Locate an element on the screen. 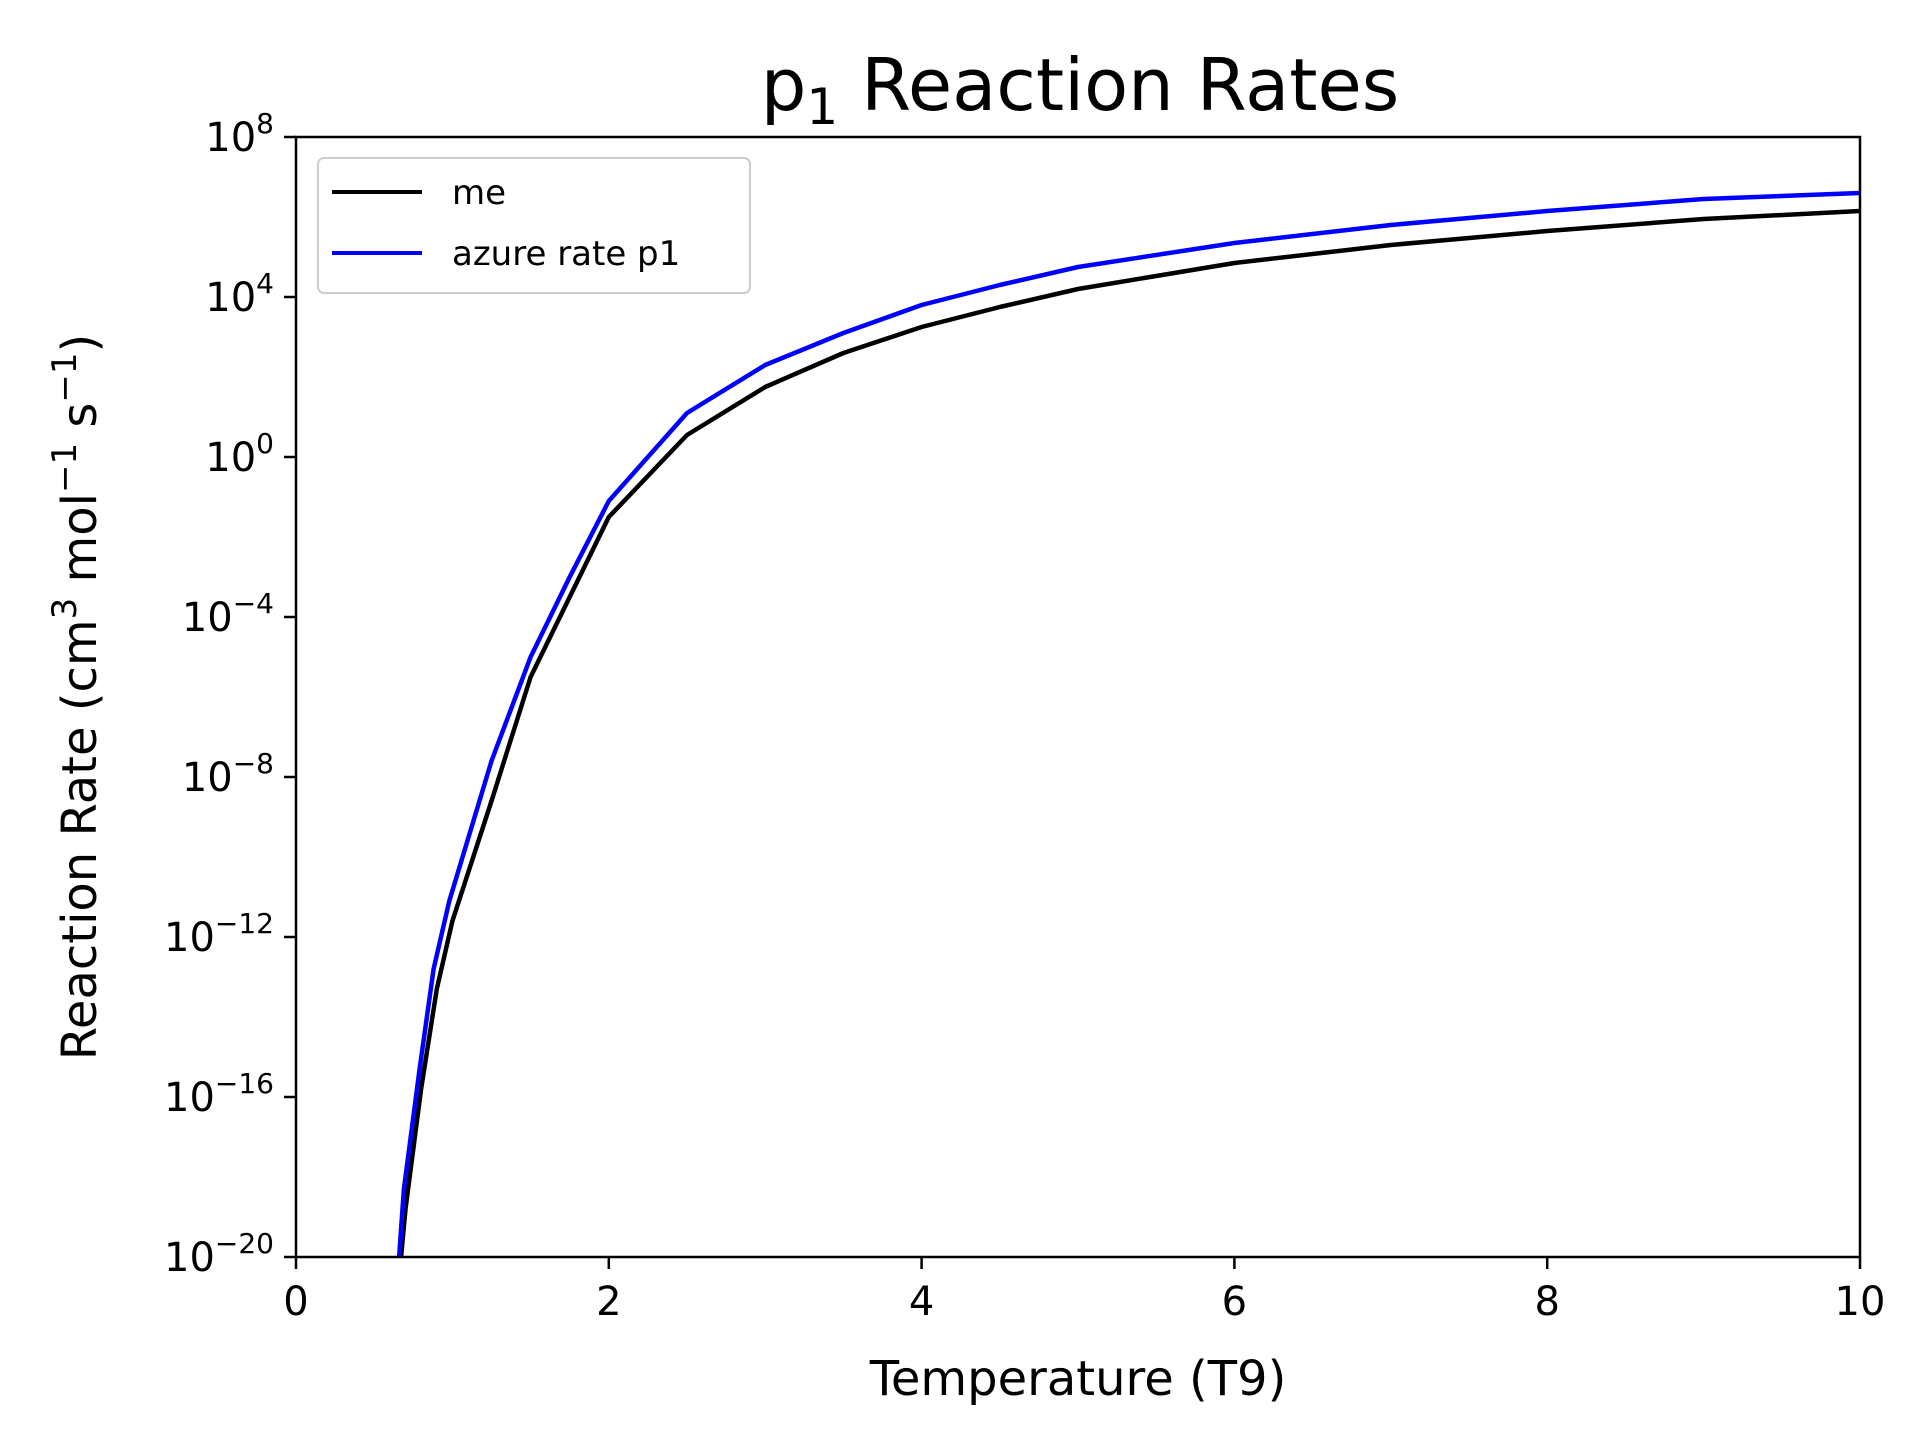 This screenshot has height=1440, width=1920. x-axis-title: Temperature (T9) is located at coordinates (1078, 1379).